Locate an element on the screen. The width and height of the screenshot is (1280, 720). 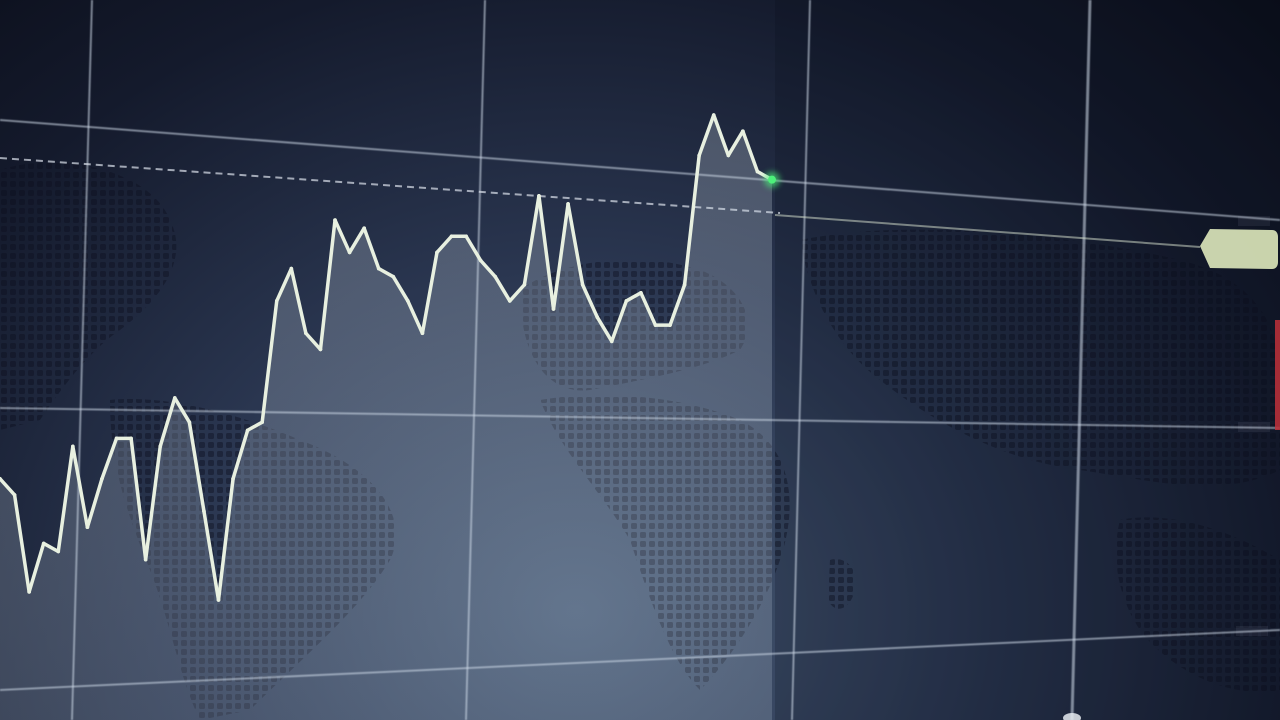
cursor-handle is located at coordinates (1072, 716).